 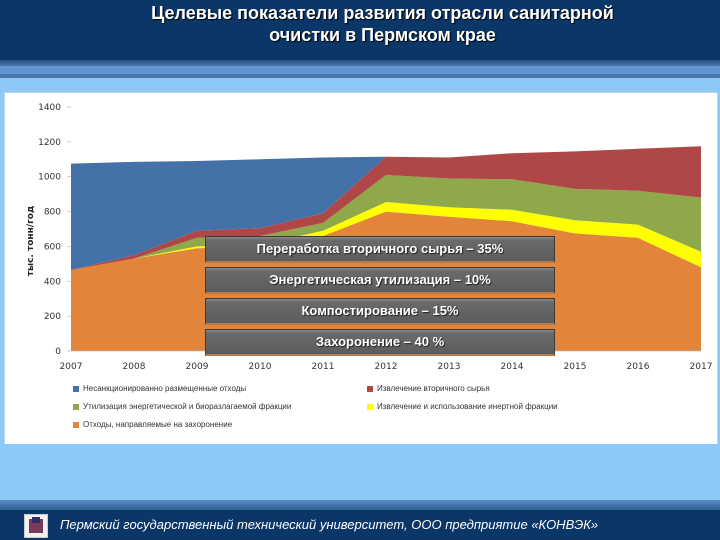 I want to click on overlay-energy: Энергетическая утилизация – 10%, so click(x=380, y=280).